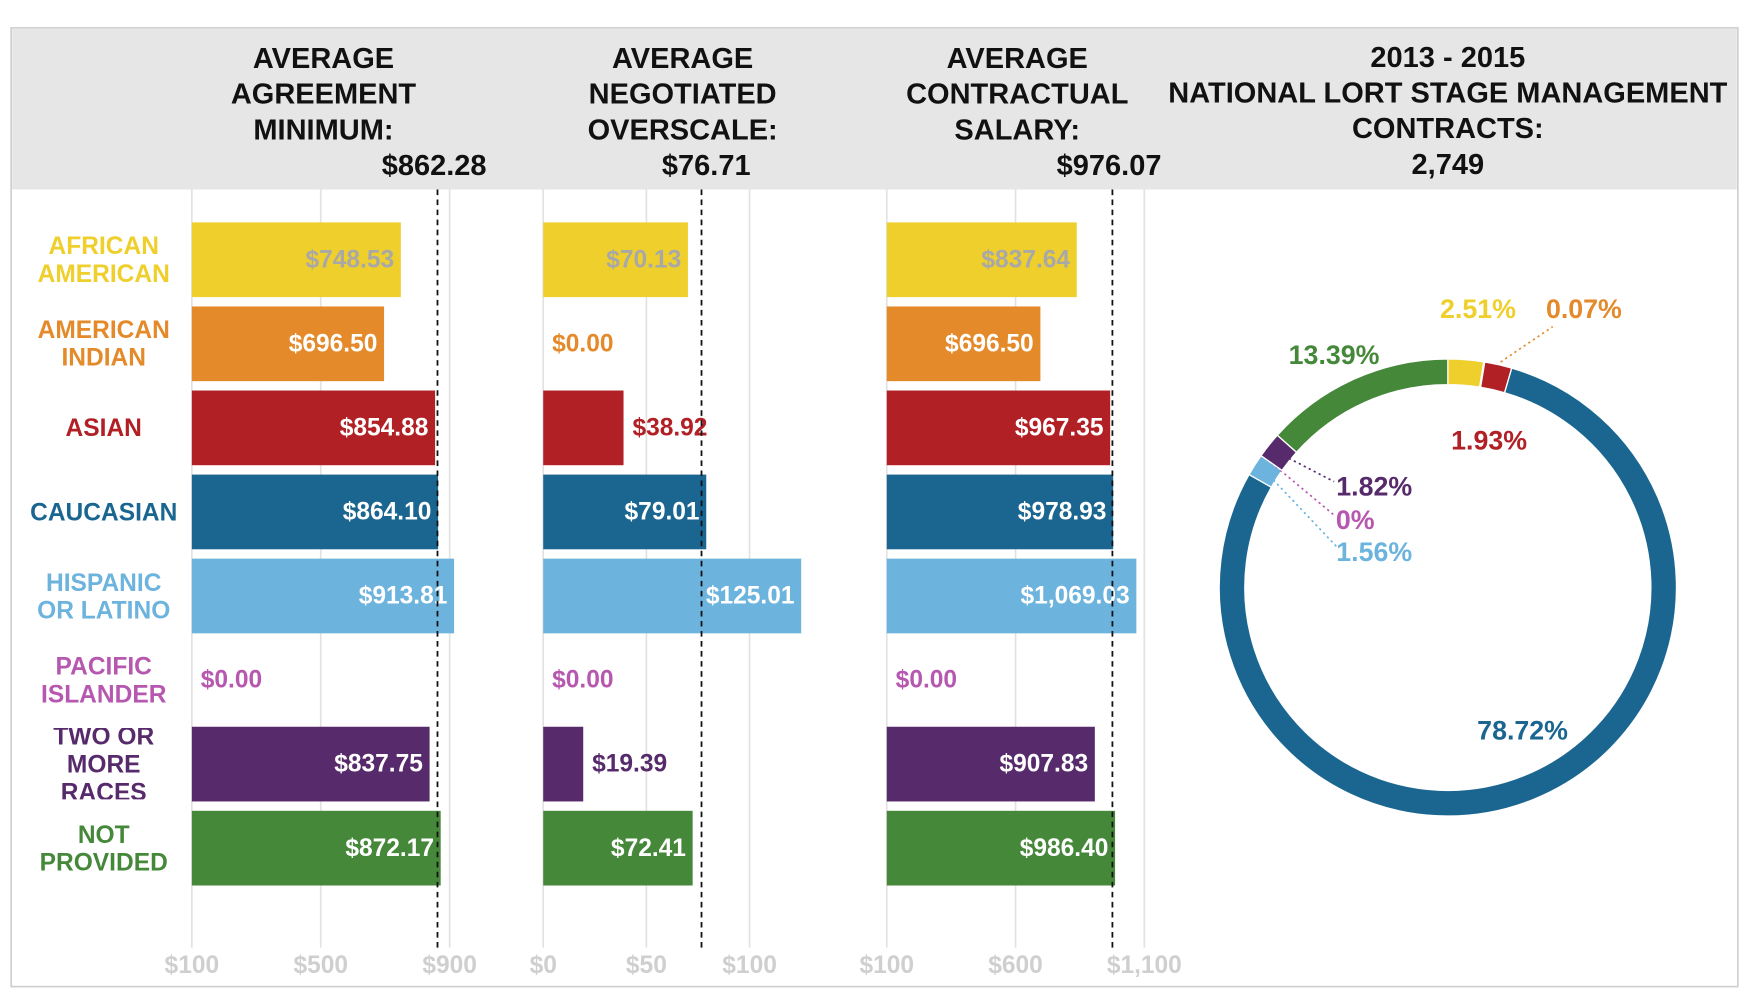 This screenshot has width=1749, height=1000. What do you see at coordinates (403, 596) in the screenshot?
I see `value-label: $913.81` at bounding box center [403, 596].